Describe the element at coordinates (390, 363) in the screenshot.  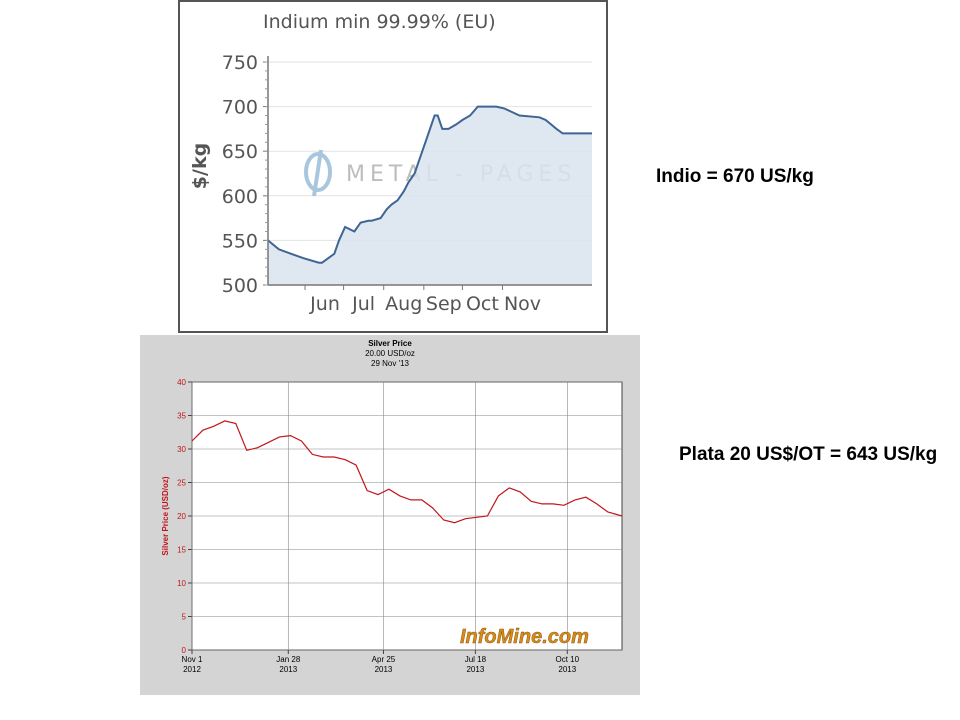
I see `chart-date: 29 Nov '13` at that location.